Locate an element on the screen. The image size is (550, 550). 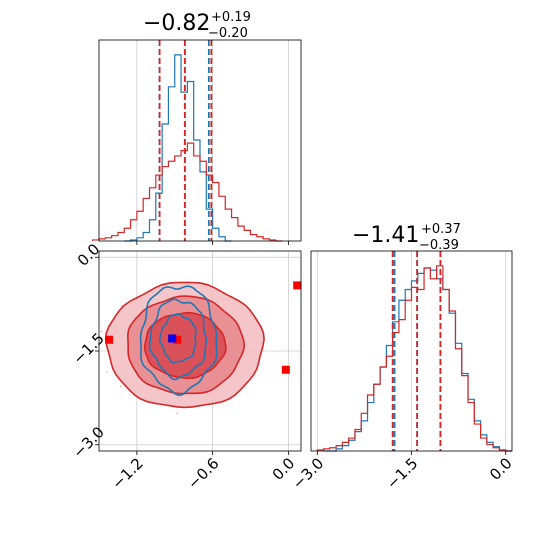
x-tick-label: 0.0 is located at coordinates (501, 469).